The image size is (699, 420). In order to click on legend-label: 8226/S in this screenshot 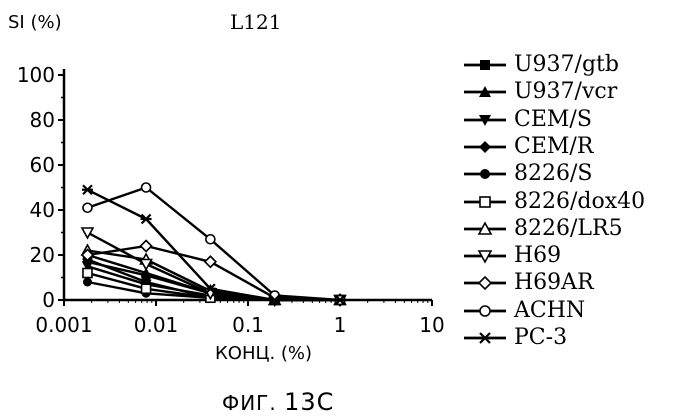, I will do `click(553, 173)`.